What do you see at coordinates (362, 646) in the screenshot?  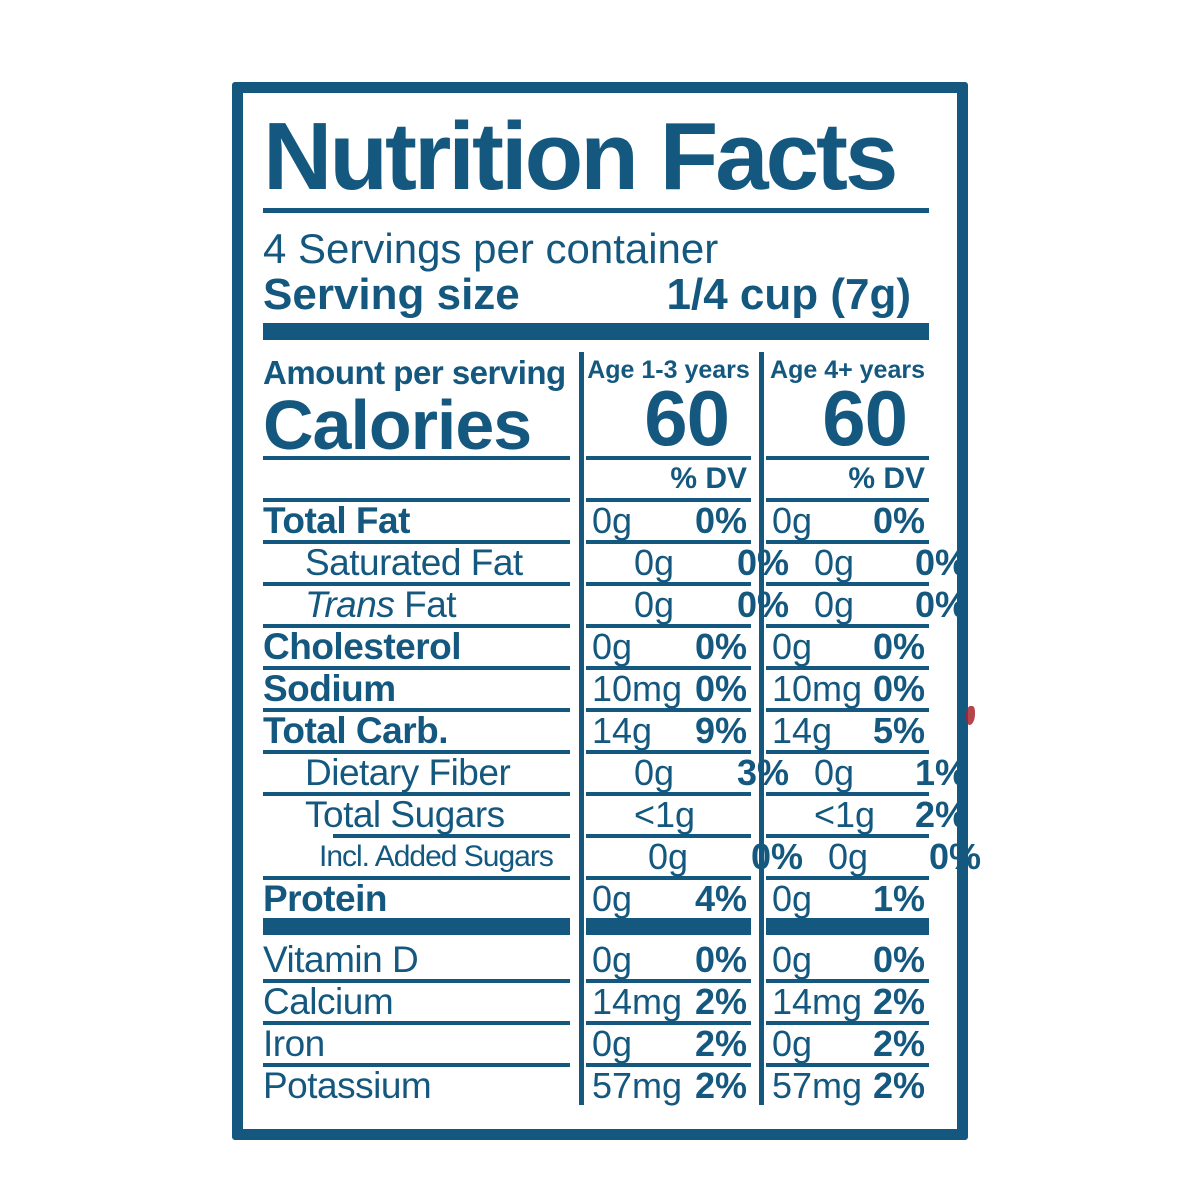 I see `nutrient-label: Cholesterol` at bounding box center [362, 646].